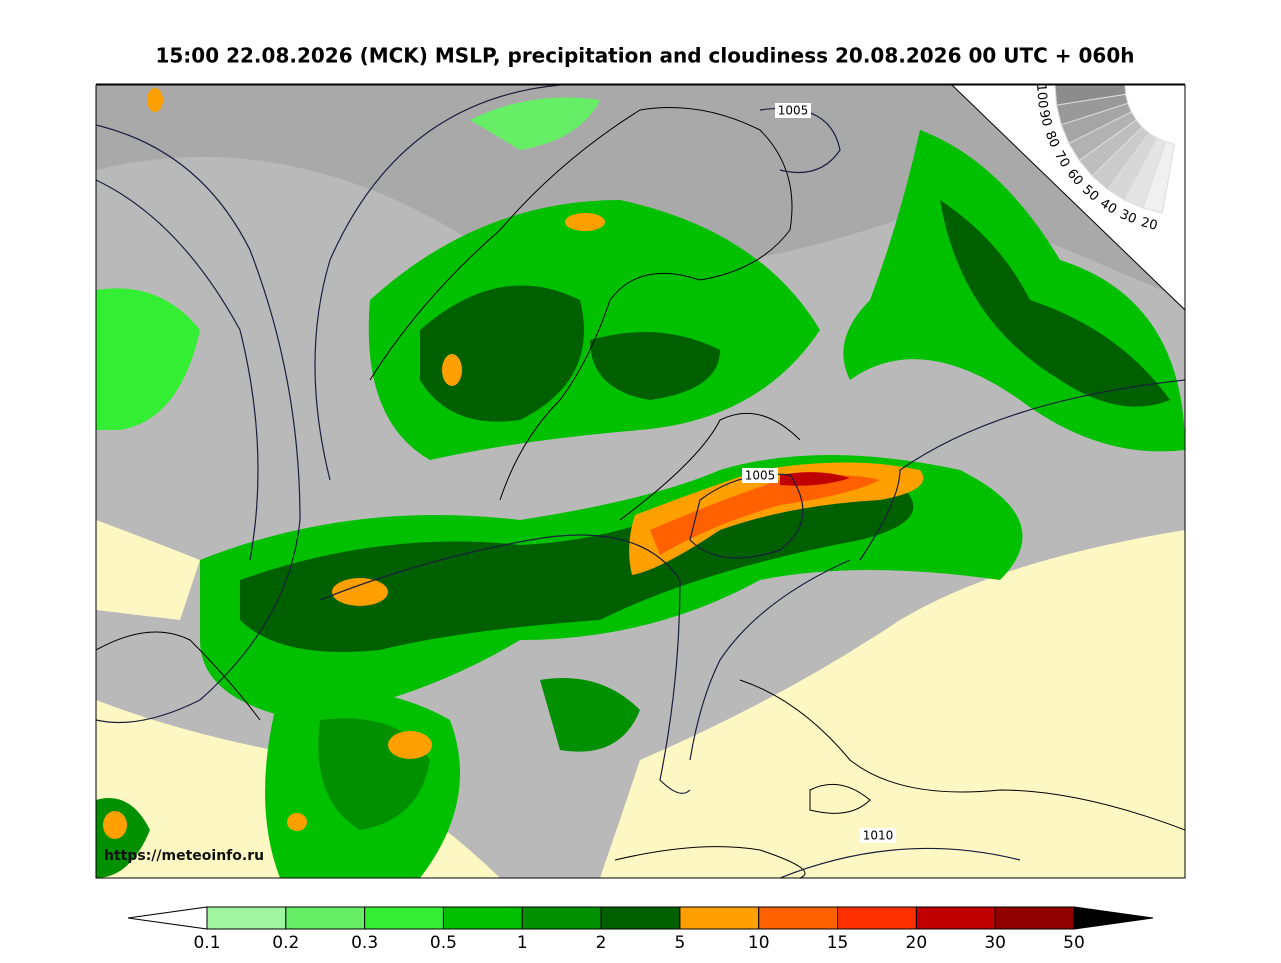 Image resolution: width=1281 pixels, height=963 pixels. What do you see at coordinates (838, 943) in the screenshot?
I see `colorbar-label: 15` at bounding box center [838, 943].